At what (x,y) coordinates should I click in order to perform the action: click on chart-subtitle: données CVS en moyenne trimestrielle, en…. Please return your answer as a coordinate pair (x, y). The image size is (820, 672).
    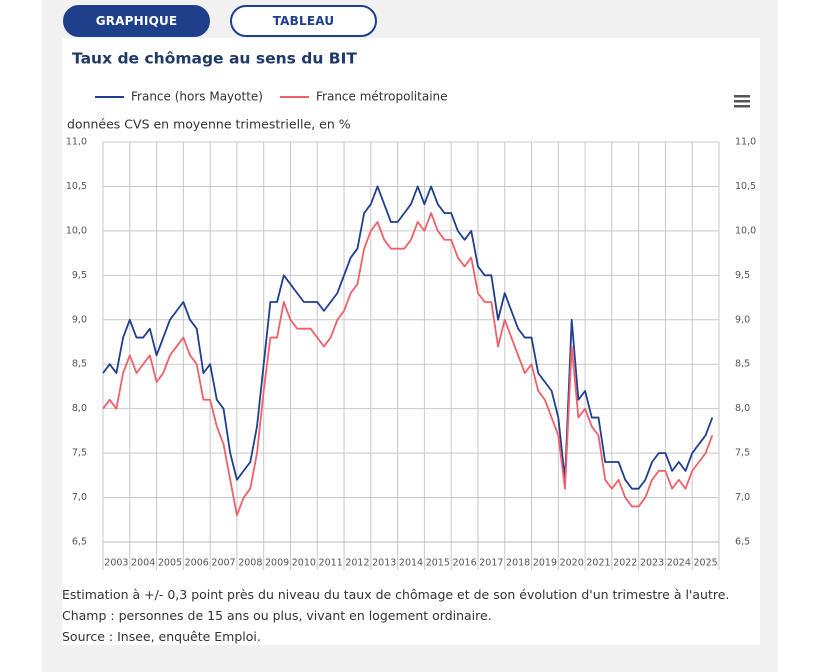
    Looking at the image, I should click on (209, 124).